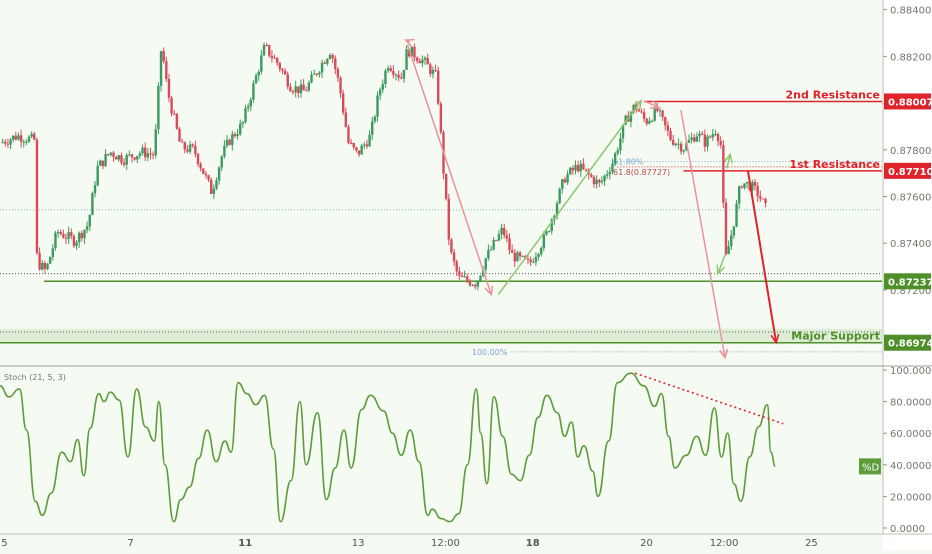 The height and width of the screenshot is (554, 932). What do you see at coordinates (910, 102) in the screenshot?
I see `level-price-label: 0.88007` at bounding box center [910, 102].